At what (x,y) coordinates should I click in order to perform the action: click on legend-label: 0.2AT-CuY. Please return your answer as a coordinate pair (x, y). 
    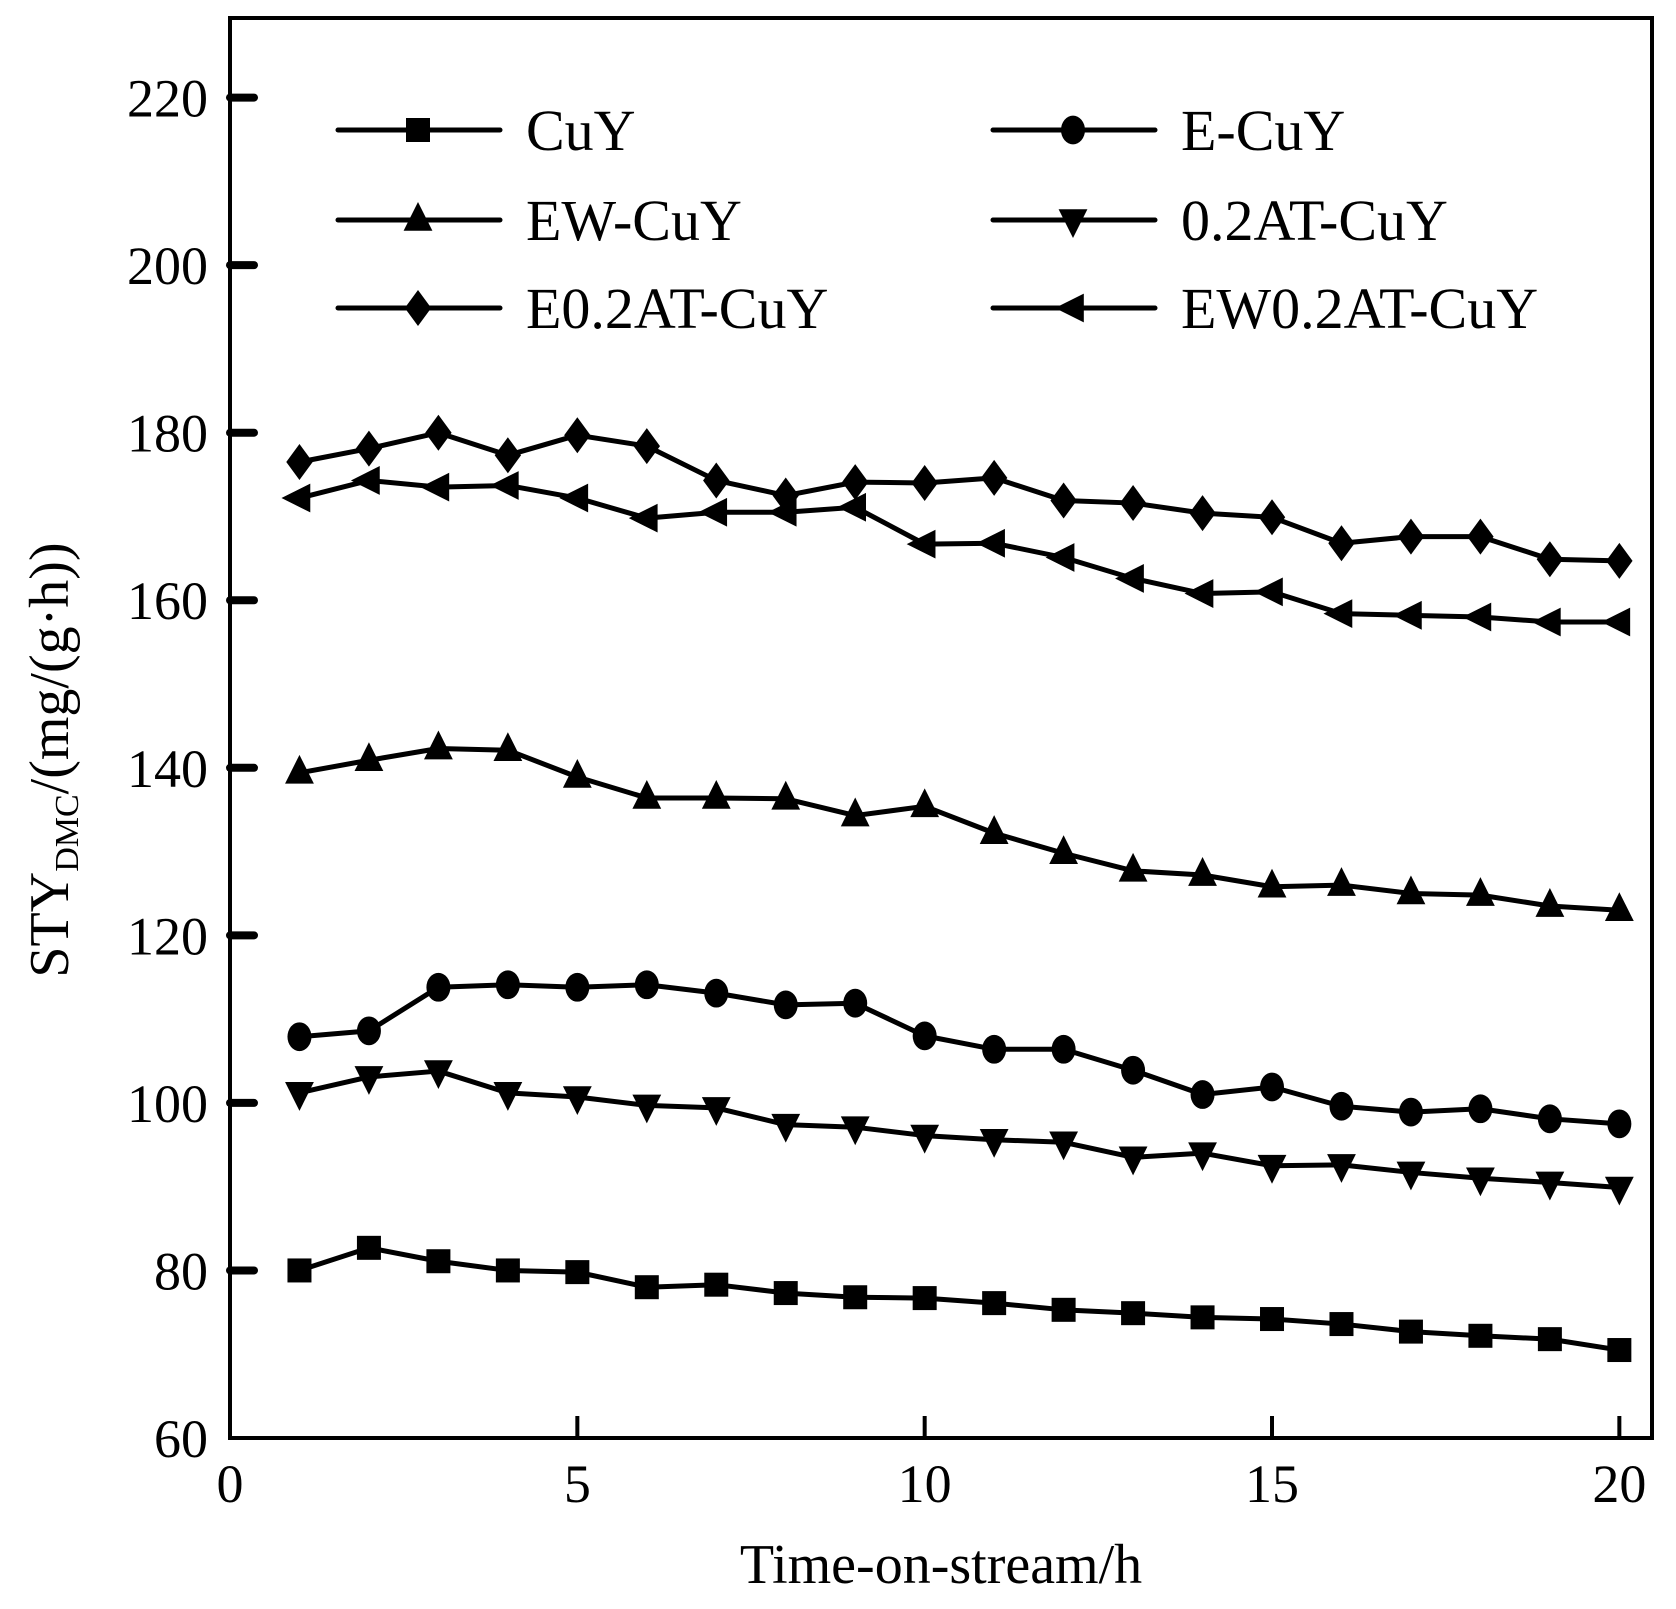
    Looking at the image, I should click on (1314, 220).